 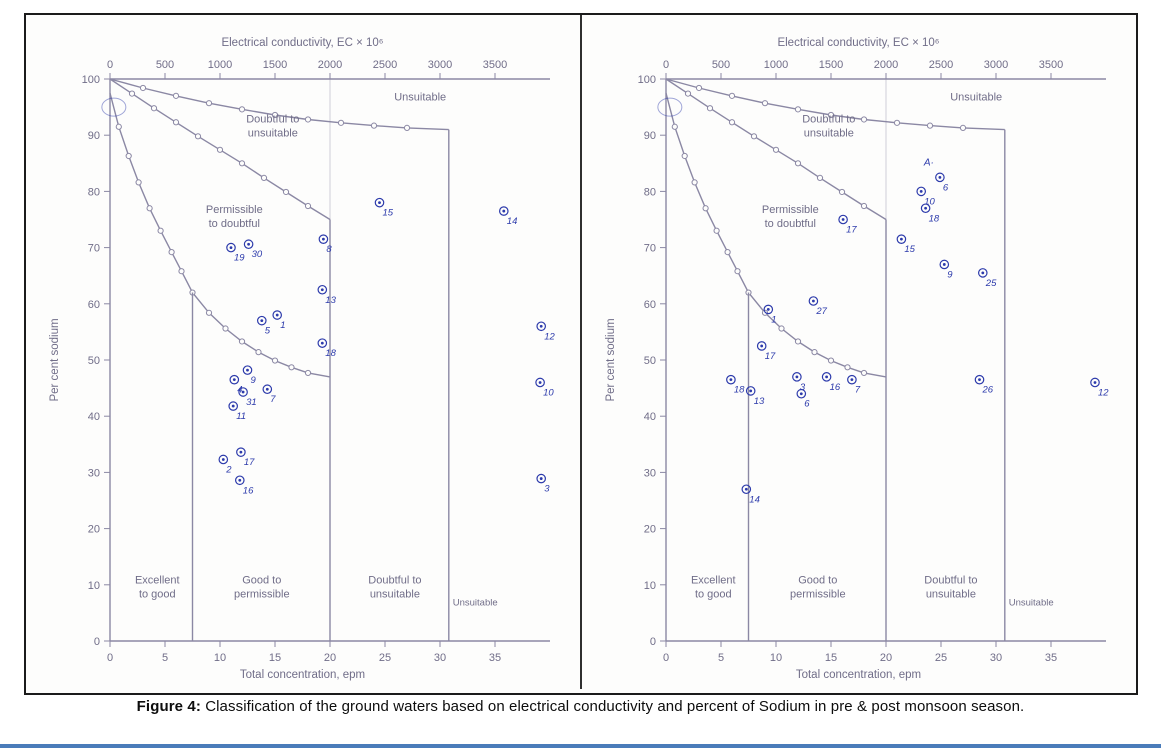 What do you see at coordinates (996, 658) in the screenshot?
I see `x-tick-label: 30` at bounding box center [996, 658].